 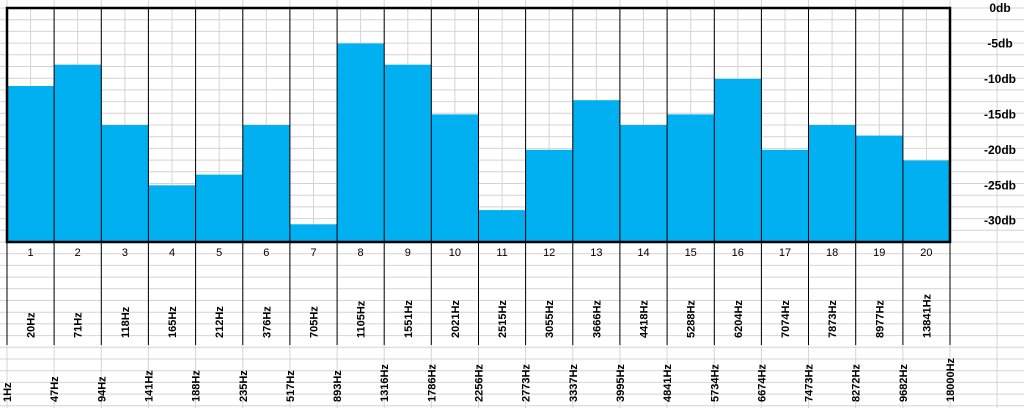 I want to click on center-frequency-label: 2021Hz, so click(x=456, y=319).